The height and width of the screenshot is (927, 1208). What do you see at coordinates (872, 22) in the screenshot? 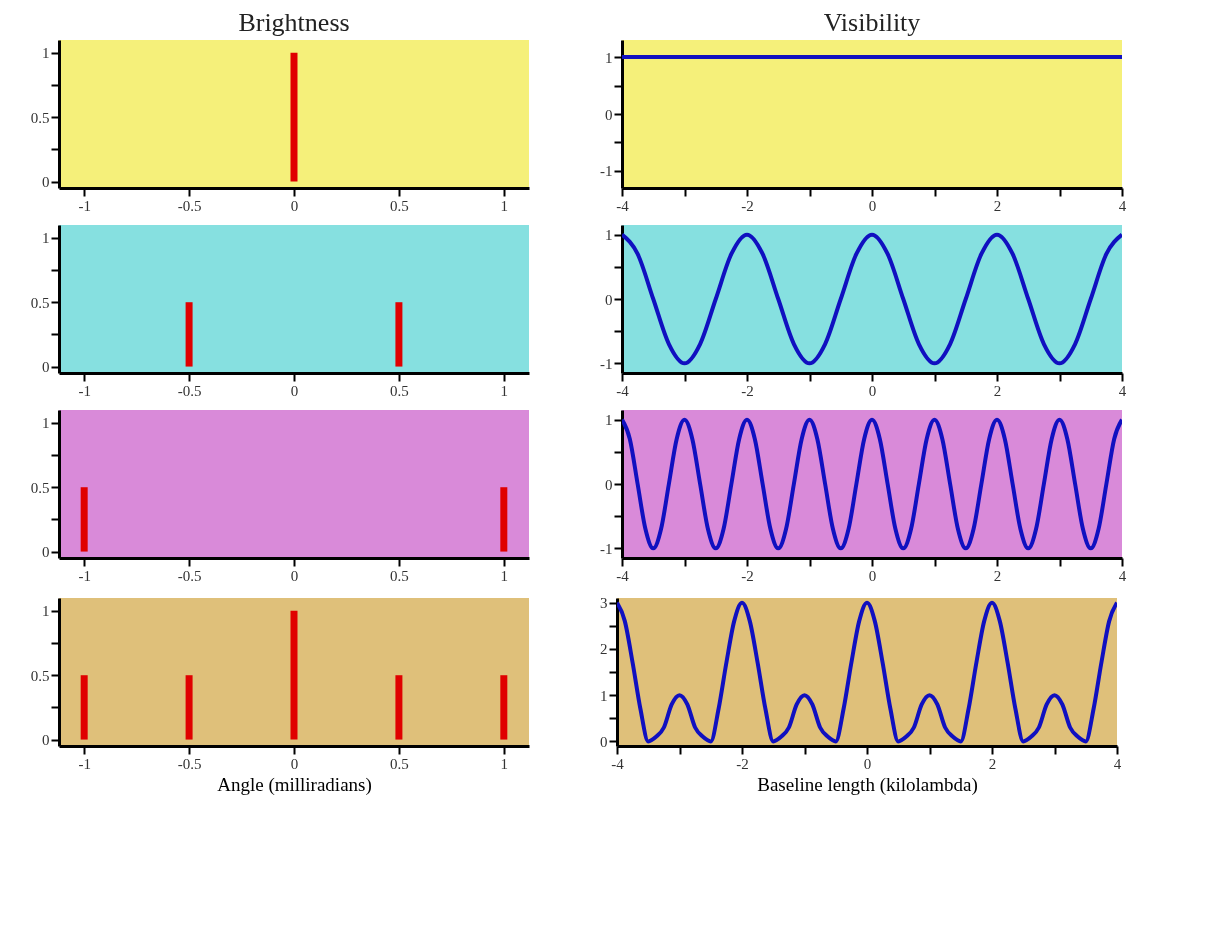
I see `chart-title: Visibility` at bounding box center [872, 22].